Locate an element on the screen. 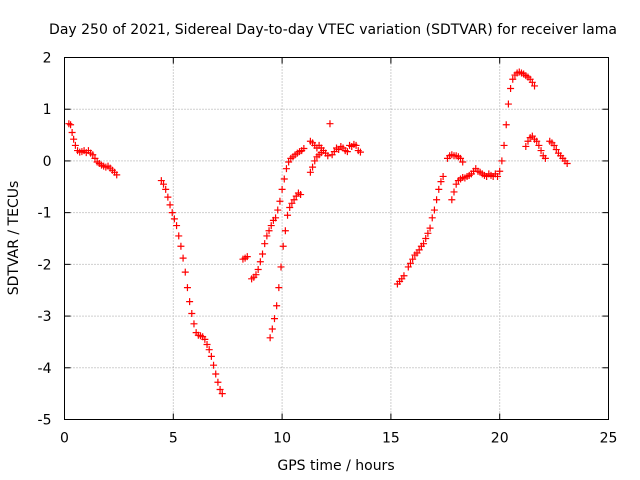 This screenshot has height=480, width=640. y-tick-label: 0 is located at coordinates (47, 162).